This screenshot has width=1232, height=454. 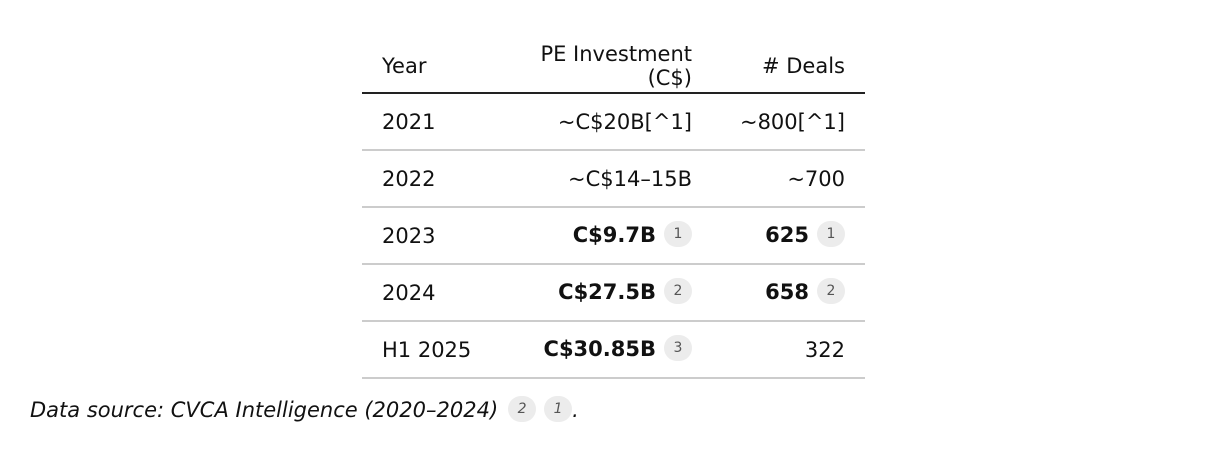 I want to click on cell-year: 2024, so click(x=432, y=293).